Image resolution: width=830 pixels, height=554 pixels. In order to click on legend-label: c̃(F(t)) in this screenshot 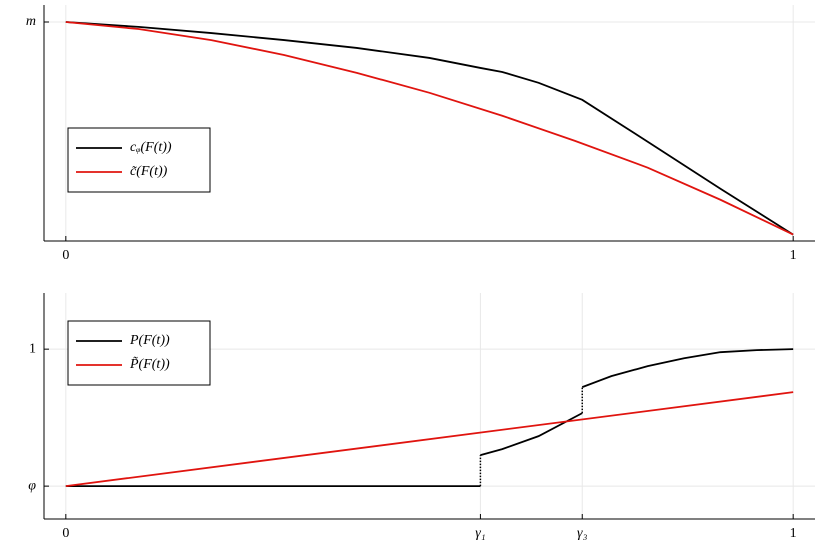, I will do `click(149, 171)`.